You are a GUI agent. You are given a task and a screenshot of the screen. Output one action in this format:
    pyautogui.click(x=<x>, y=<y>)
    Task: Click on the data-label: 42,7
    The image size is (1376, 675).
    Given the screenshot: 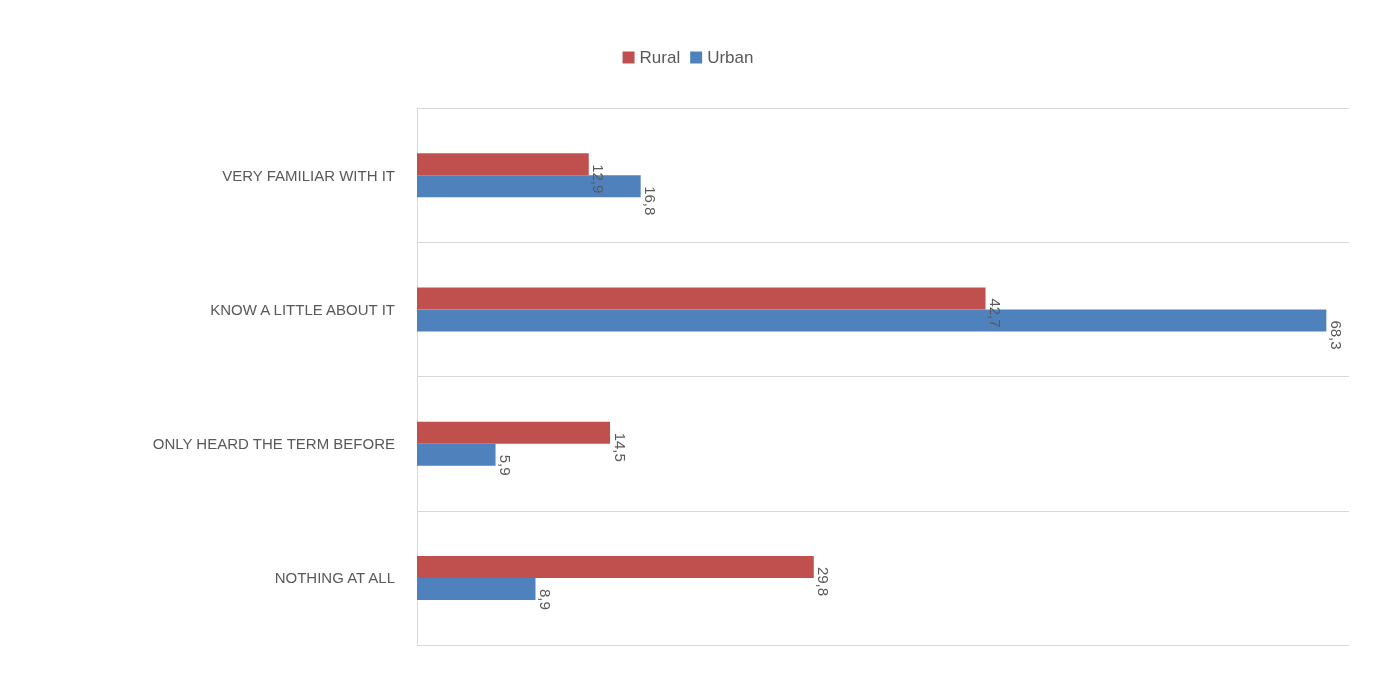 What is the action you would take?
    pyautogui.click(x=996, y=313)
    